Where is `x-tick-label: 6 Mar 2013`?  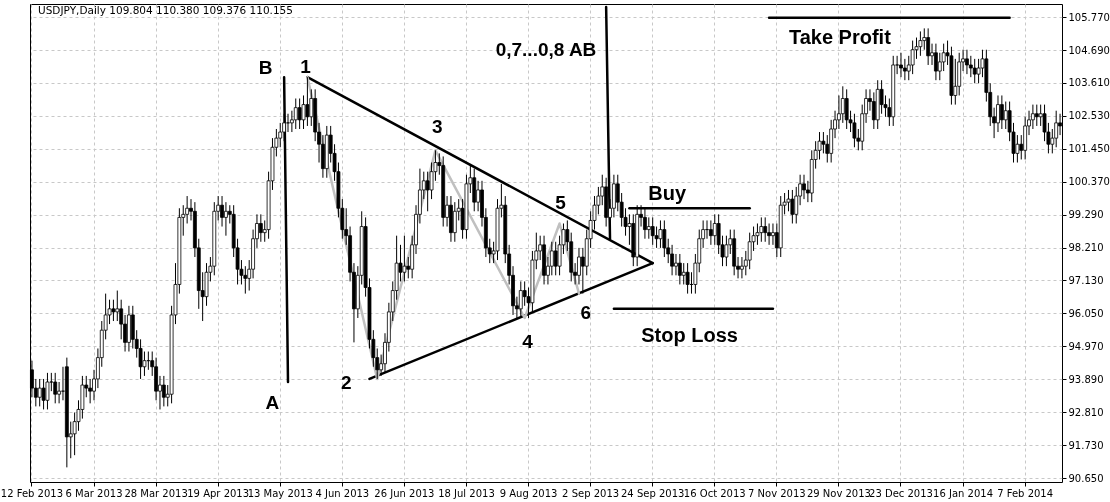 x-tick-label: 6 Mar 2013 is located at coordinates (94, 493).